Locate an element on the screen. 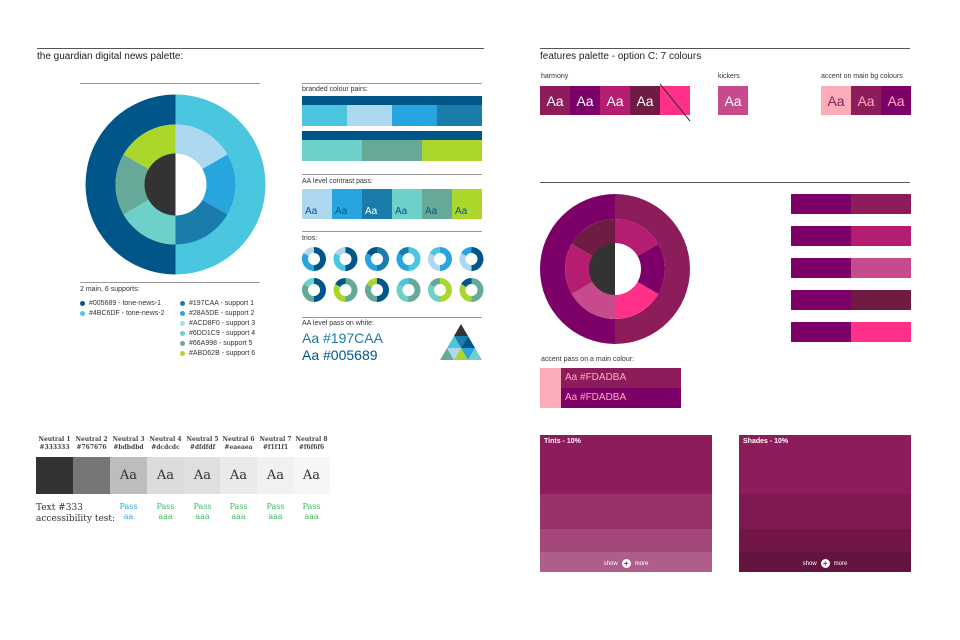 This screenshot has height=640, width=960. white-pass-rule is located at coordinates (392, 317).